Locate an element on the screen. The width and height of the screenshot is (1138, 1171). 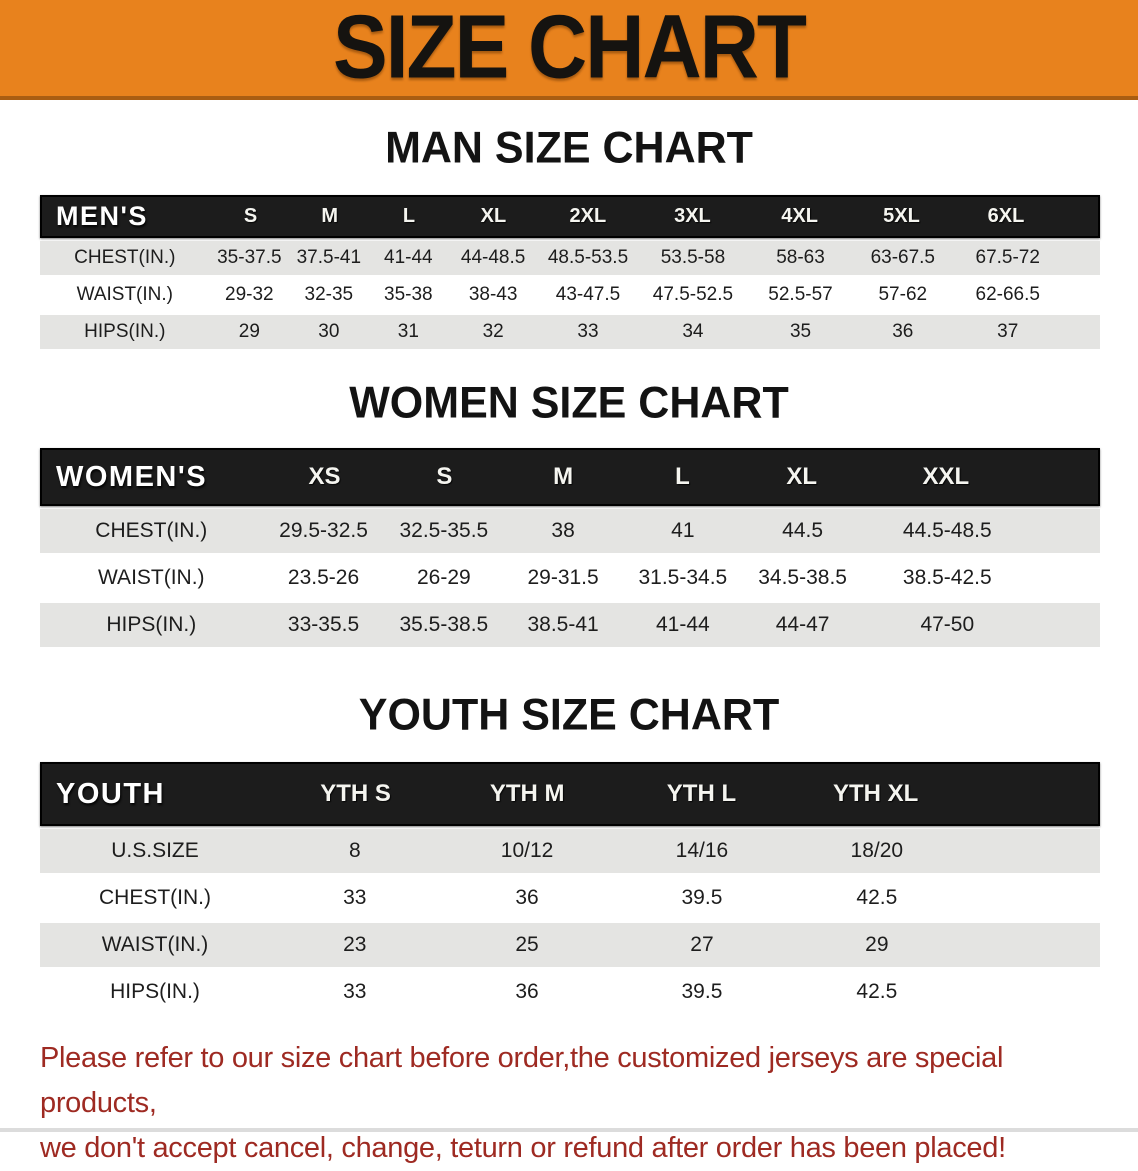
size-value: 38-43 is located at coordinates (493, 294).